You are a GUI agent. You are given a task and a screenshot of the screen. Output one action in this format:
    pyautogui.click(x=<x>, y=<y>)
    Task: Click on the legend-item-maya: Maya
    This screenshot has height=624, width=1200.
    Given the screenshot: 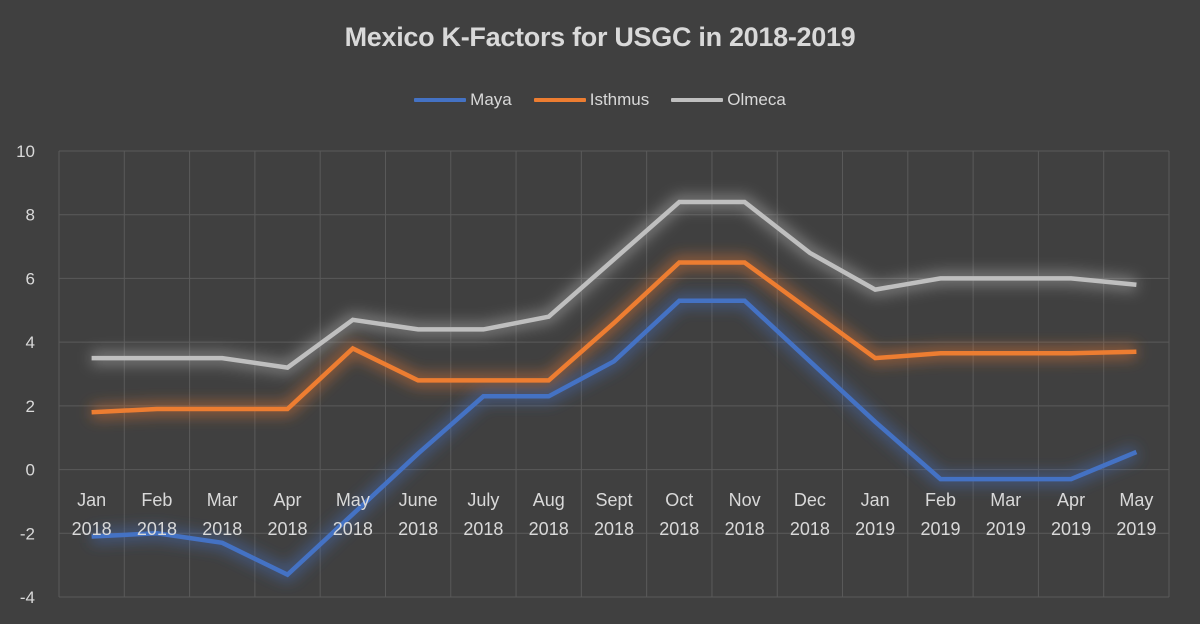 What is the action you would take?
    pyautogui.click(x=463, y=100)
    